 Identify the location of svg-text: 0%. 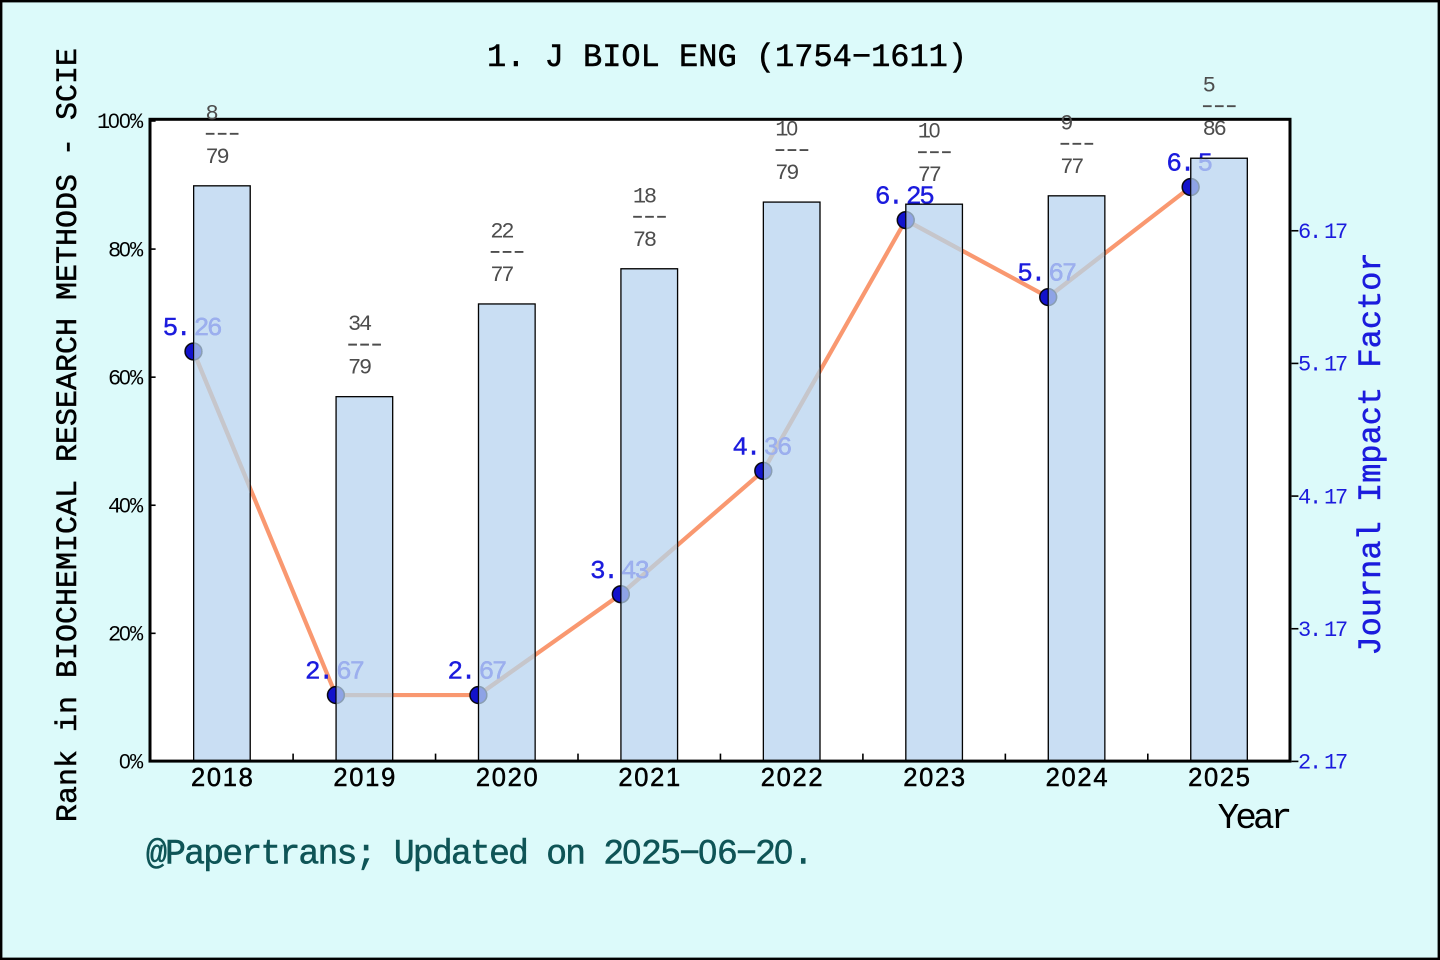
(131, 763).